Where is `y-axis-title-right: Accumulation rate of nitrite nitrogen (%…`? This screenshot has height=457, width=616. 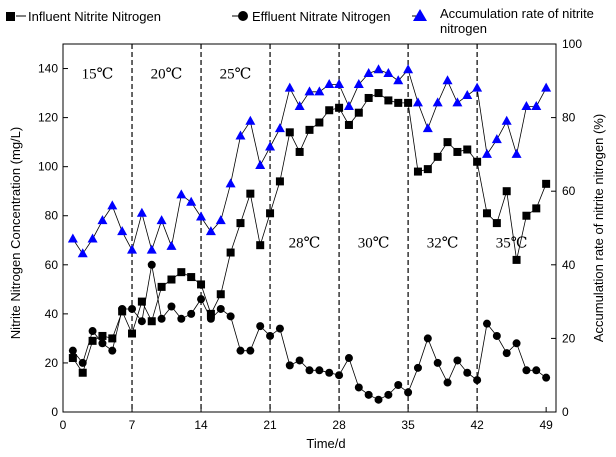 y-axis-title-right: Accumulation rate of nitrite nitrogen (%… is located at coordinates (598, 228).